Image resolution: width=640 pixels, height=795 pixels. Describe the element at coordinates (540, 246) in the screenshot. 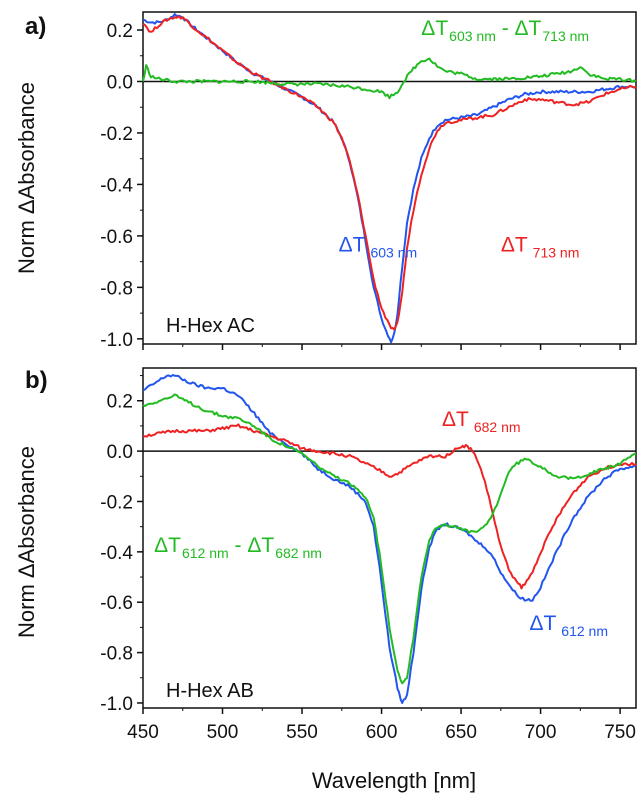

I see `p0-annotation-1: ΔT 713 nm` at that location.